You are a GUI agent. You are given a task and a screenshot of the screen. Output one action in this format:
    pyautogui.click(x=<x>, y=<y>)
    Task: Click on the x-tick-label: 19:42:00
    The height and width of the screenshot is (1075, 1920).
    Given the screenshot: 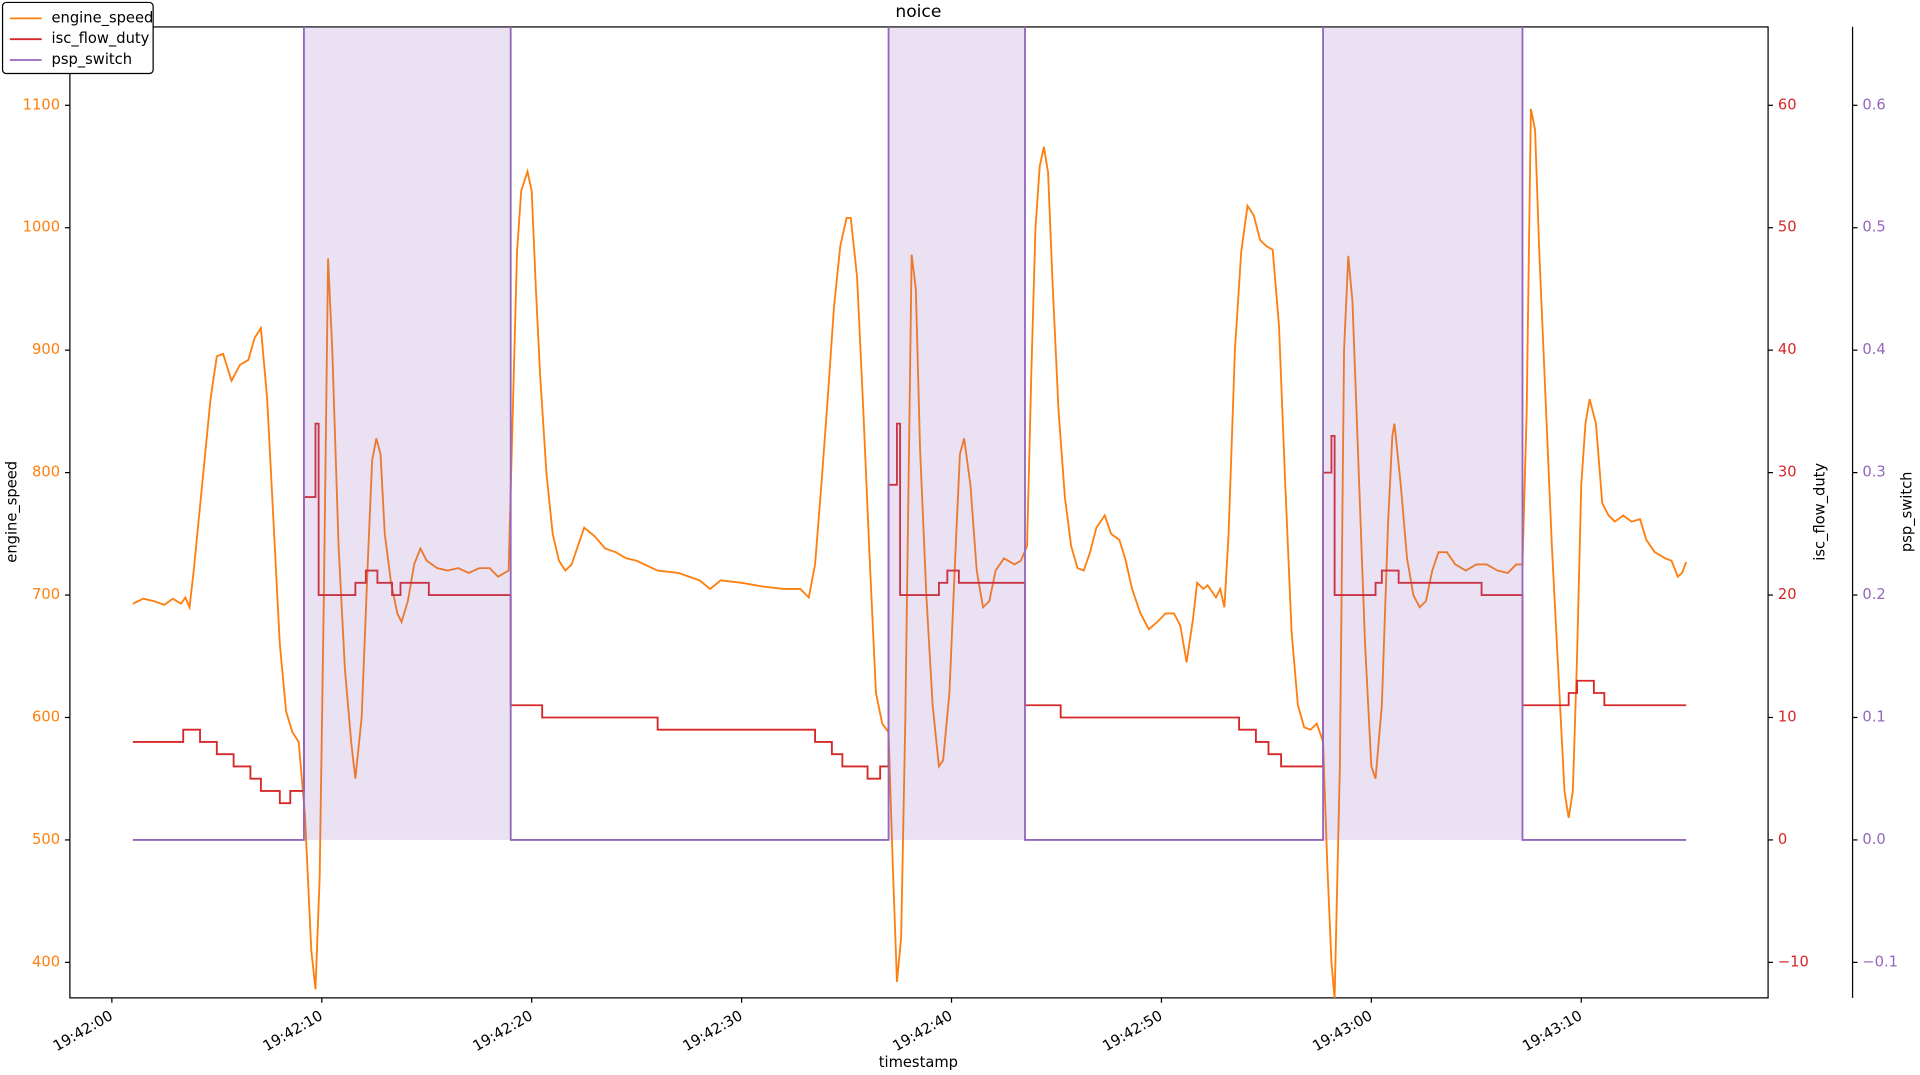 What is the action you would take?
    pyautogui.click(x=83, y=1031)
    